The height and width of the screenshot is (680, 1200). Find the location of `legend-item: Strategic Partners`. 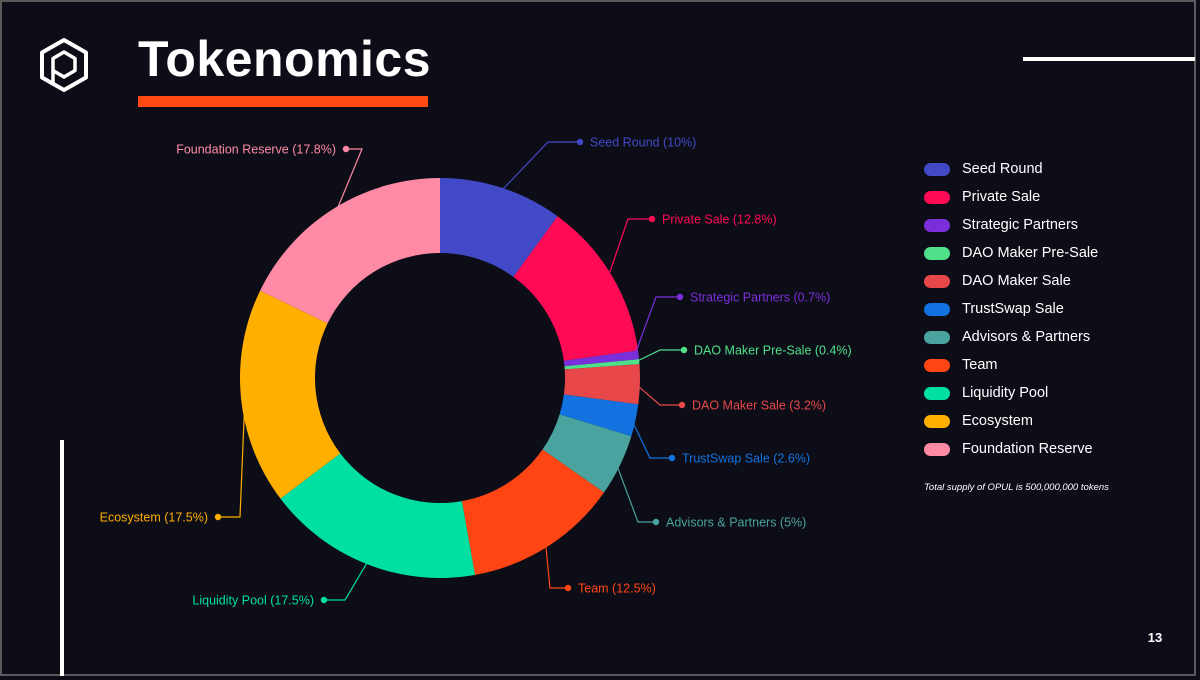

legend-item: Strategic Partners is located at coordinates (1011, 225).